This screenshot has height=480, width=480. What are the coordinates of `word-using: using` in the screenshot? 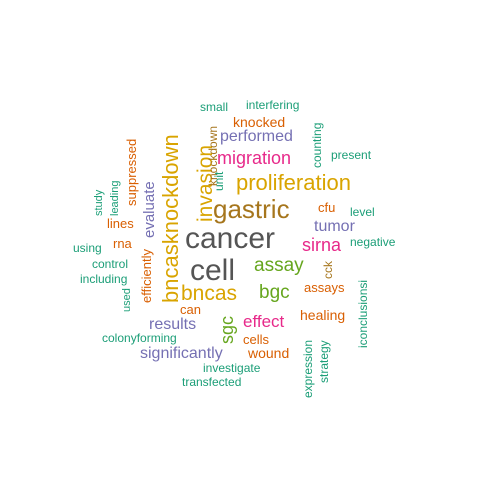 It's located at (87, 248).